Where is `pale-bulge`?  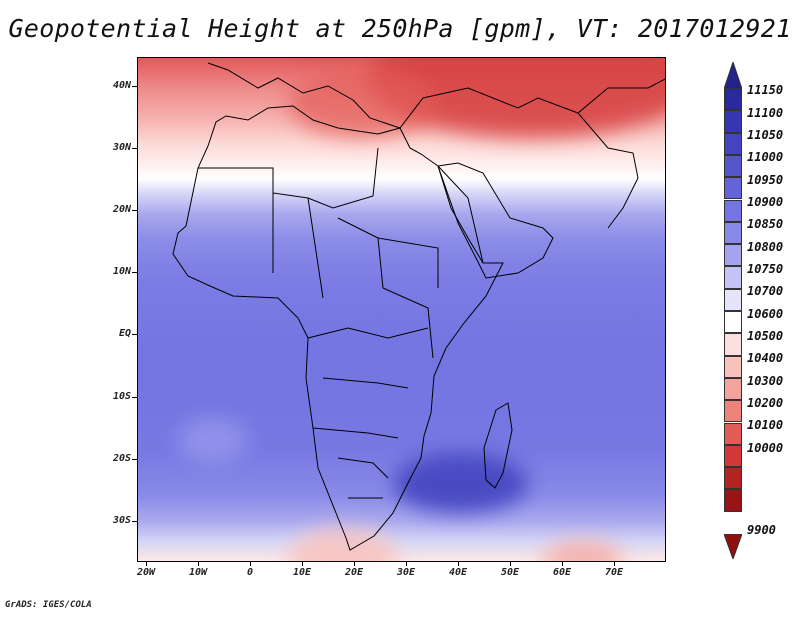
pale-bulge is located at coordinates (213, 440).